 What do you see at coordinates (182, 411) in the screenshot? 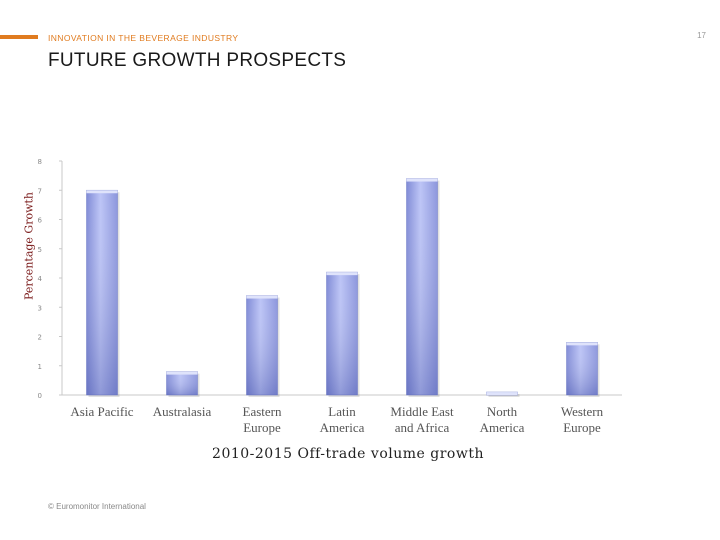
I see `x-tick-label: Australasia` at bounding box center [182, 411].